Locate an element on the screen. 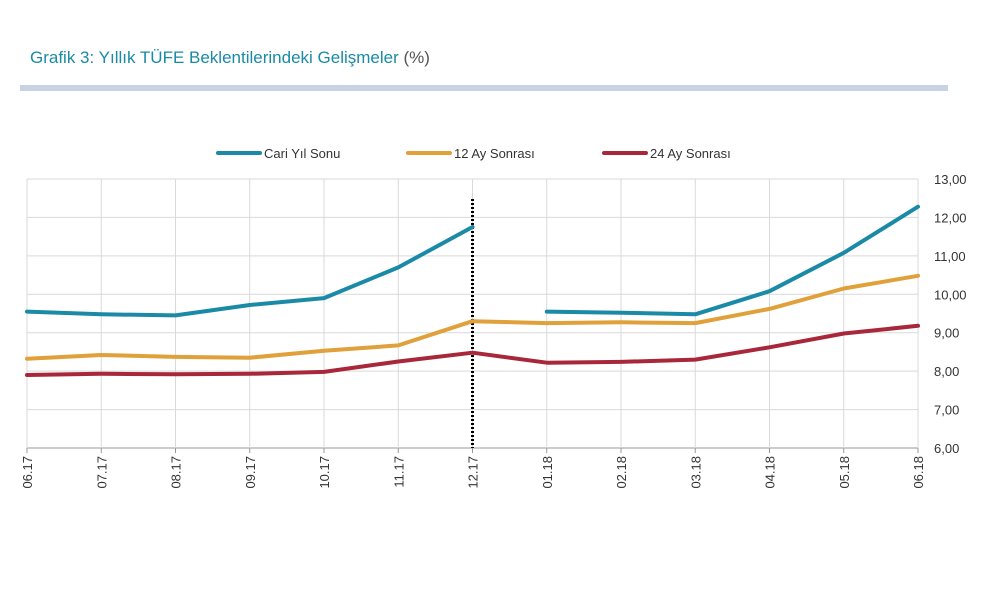  y-tick-label: 13,00 is located at coordinates (950, 179).